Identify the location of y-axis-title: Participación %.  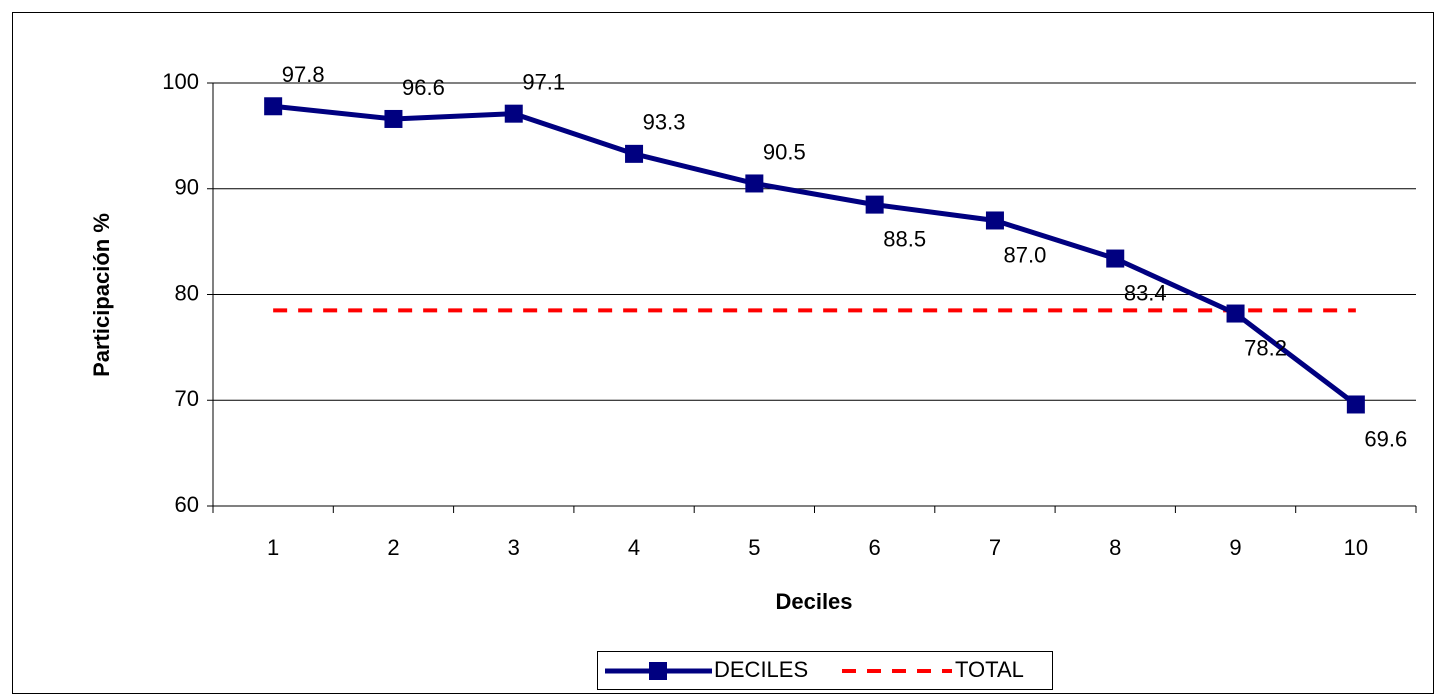
(101, 295).